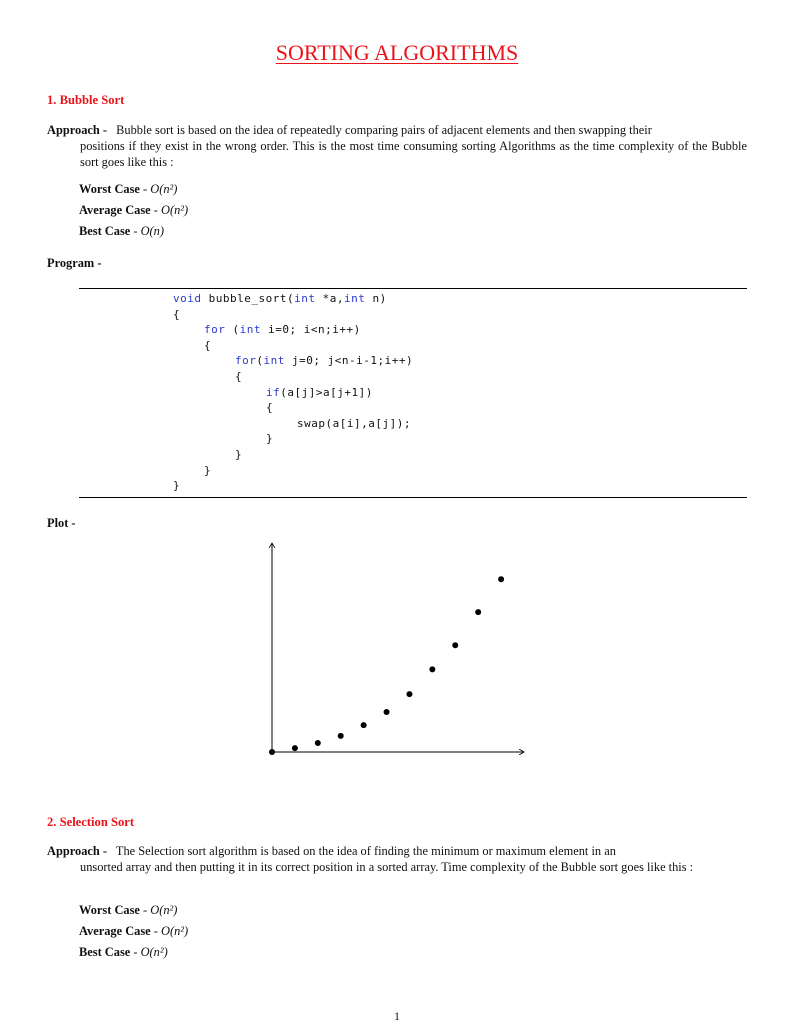 The width and height of the screenshot is (794, 1028). What do you see at coordinates (123, 952) in the screenshot?
I see `best-case: Best Case - O(n²)` at bounding box center [123, 952].